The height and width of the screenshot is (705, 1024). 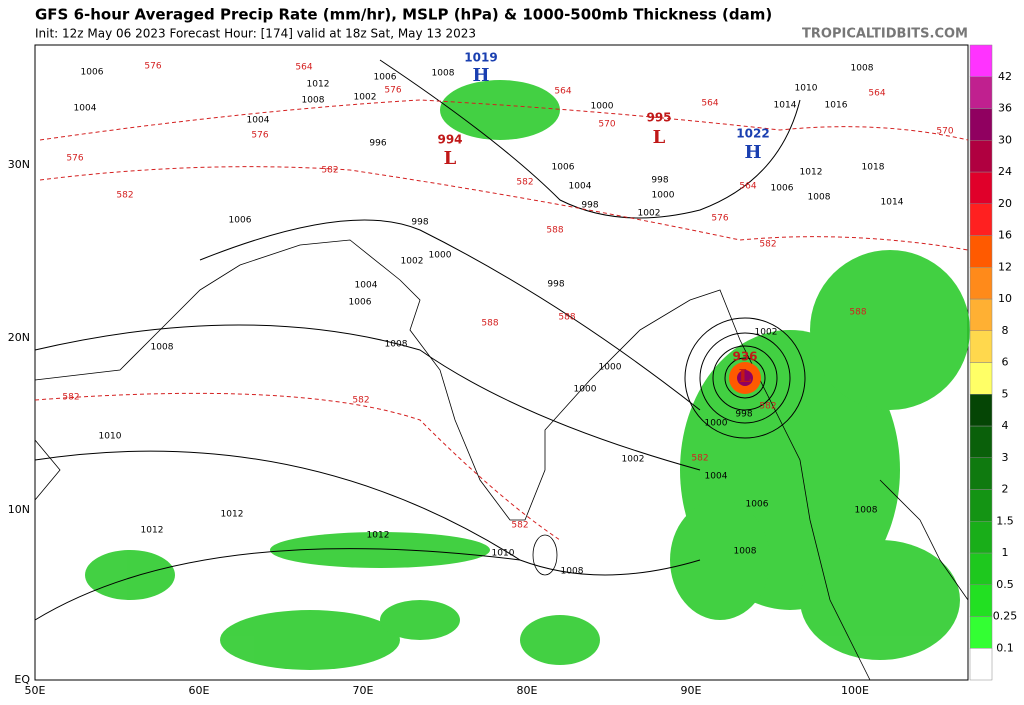 What do you see at coordinates (873, 168) in the screenshot?
I see `isobar-label: 1018` at bounding box center [873, 168].